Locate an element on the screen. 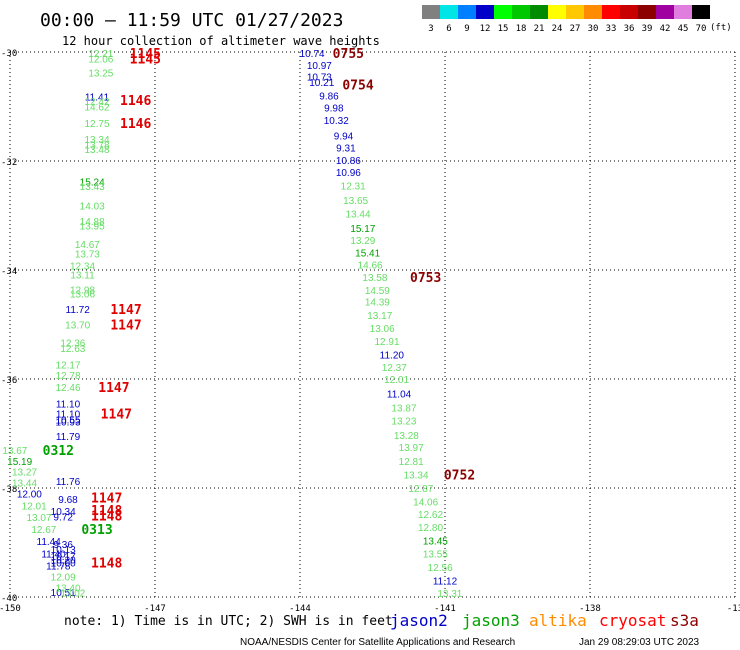 This screenshot has height=650, width=740. lon-tick-label: -138 is located at coordinates (590, 609).